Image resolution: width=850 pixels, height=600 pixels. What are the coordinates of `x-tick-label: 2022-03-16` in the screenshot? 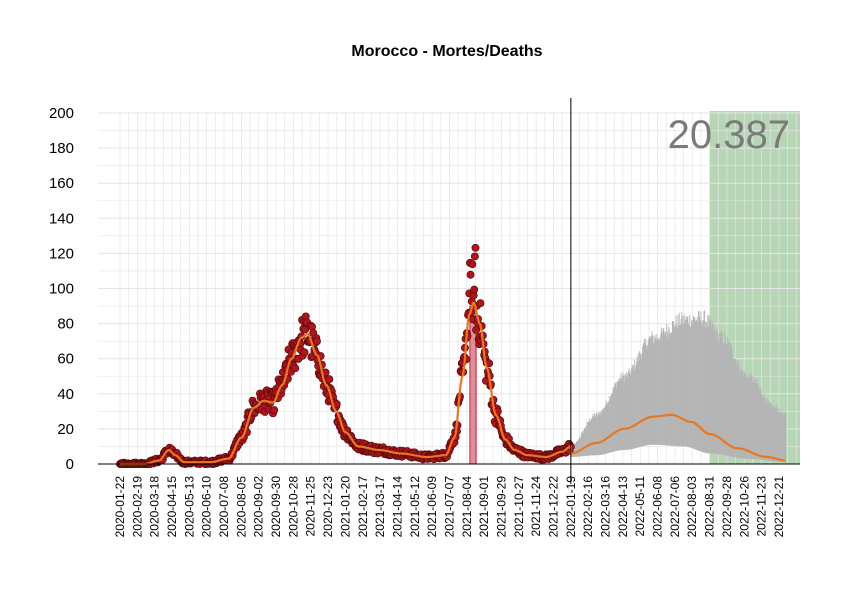 It's located at (606, 507).